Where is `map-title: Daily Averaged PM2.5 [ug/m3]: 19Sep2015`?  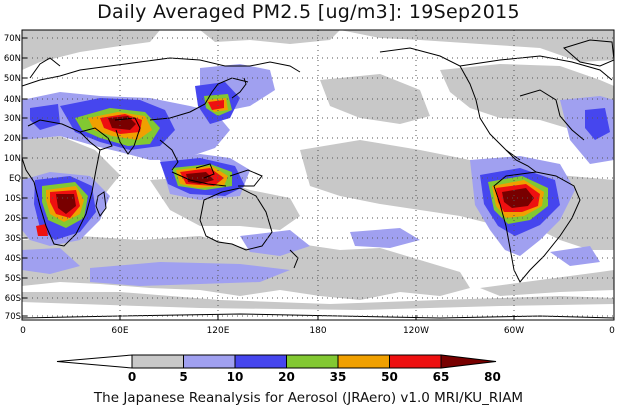 map-title: Daily Averaged PM2.5 [ug/m3]: 19Sep2015 is located at coordinates (308, 12).